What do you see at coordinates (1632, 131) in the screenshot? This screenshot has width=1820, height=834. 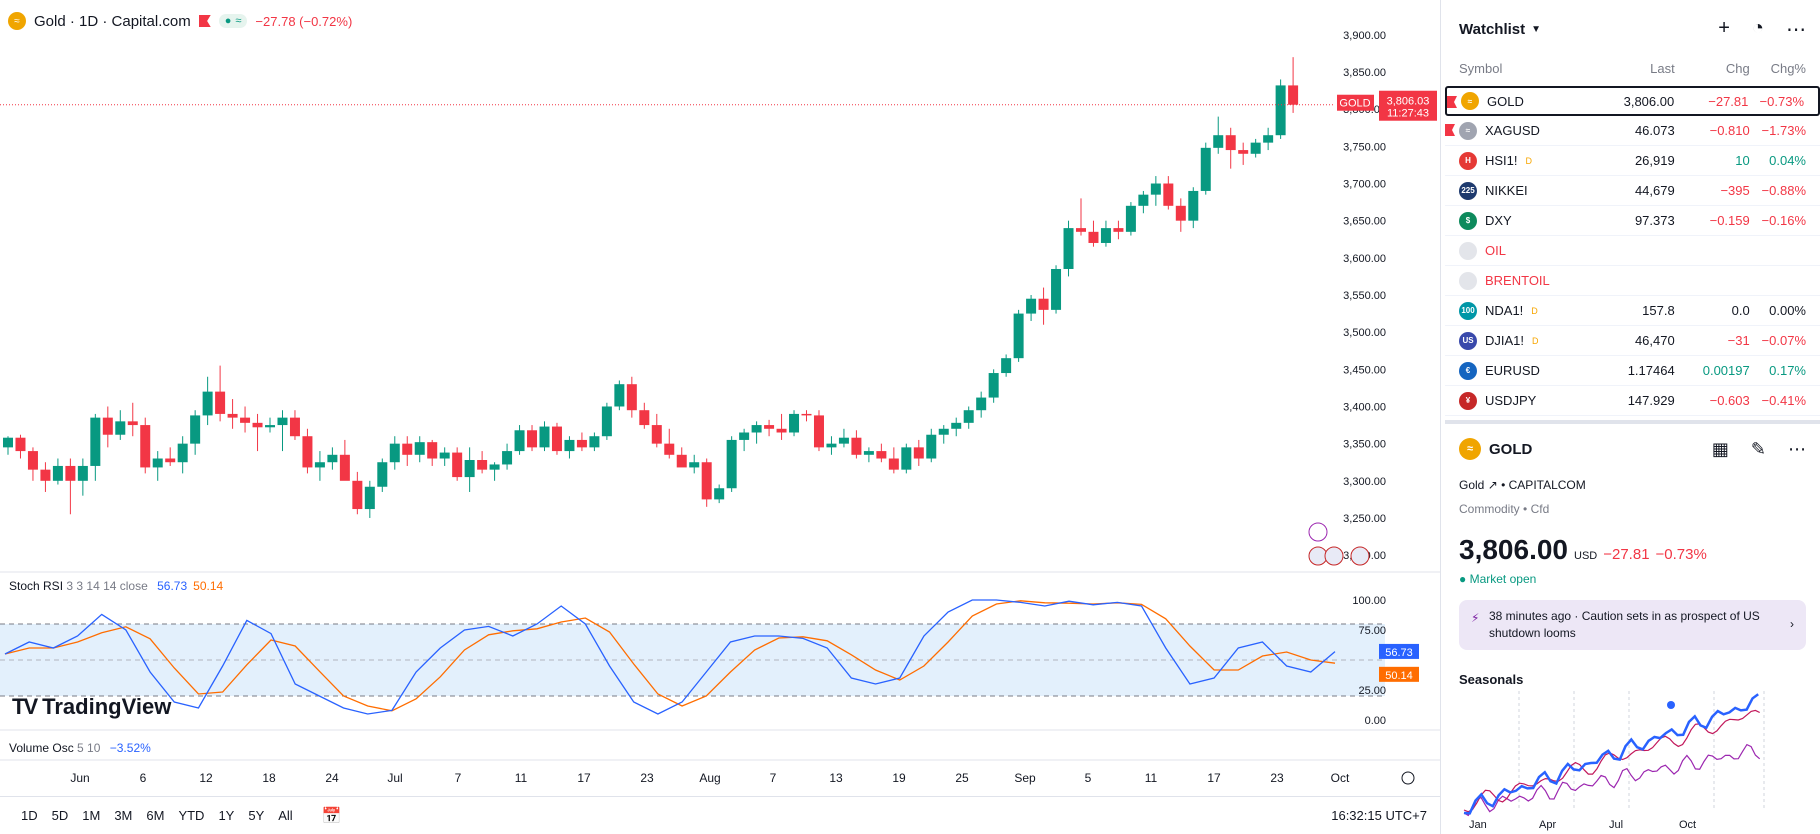 I see `watchlist-row-xagusd: ≈ XAGUSD 46.073 −0.810 −1.73%` at bounding box center [1632, 131].